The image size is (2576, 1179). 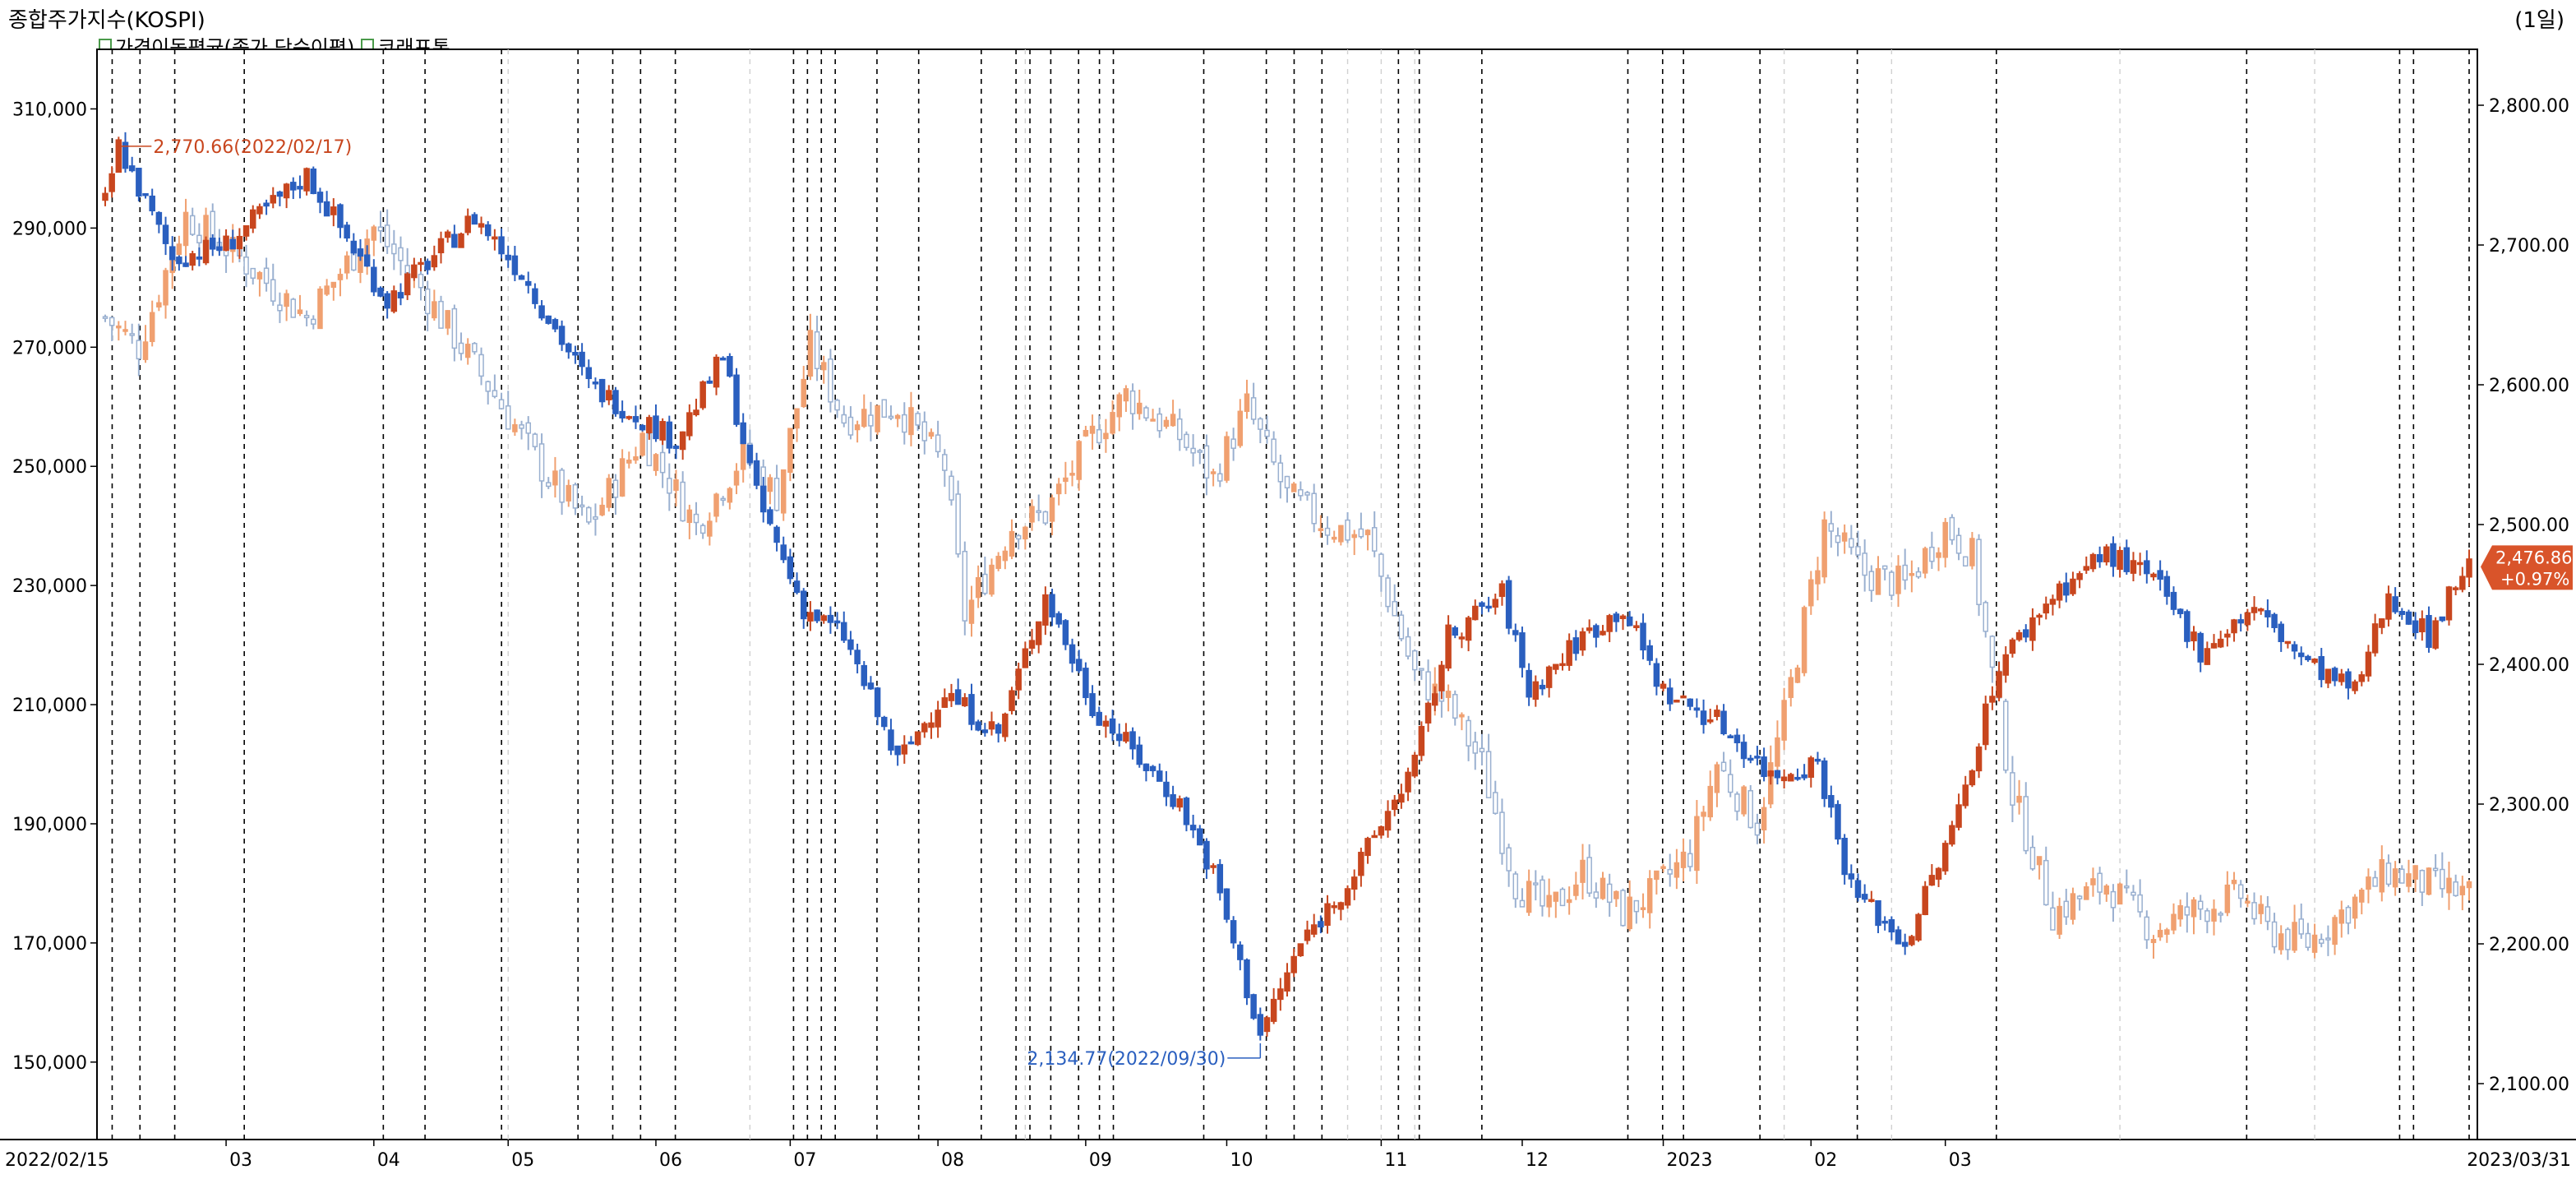 What do you see at coordinates (2529, 806) in the screenshot?
I see `right-tick-label: 2,300.00` at bounding box center [2529, 806].